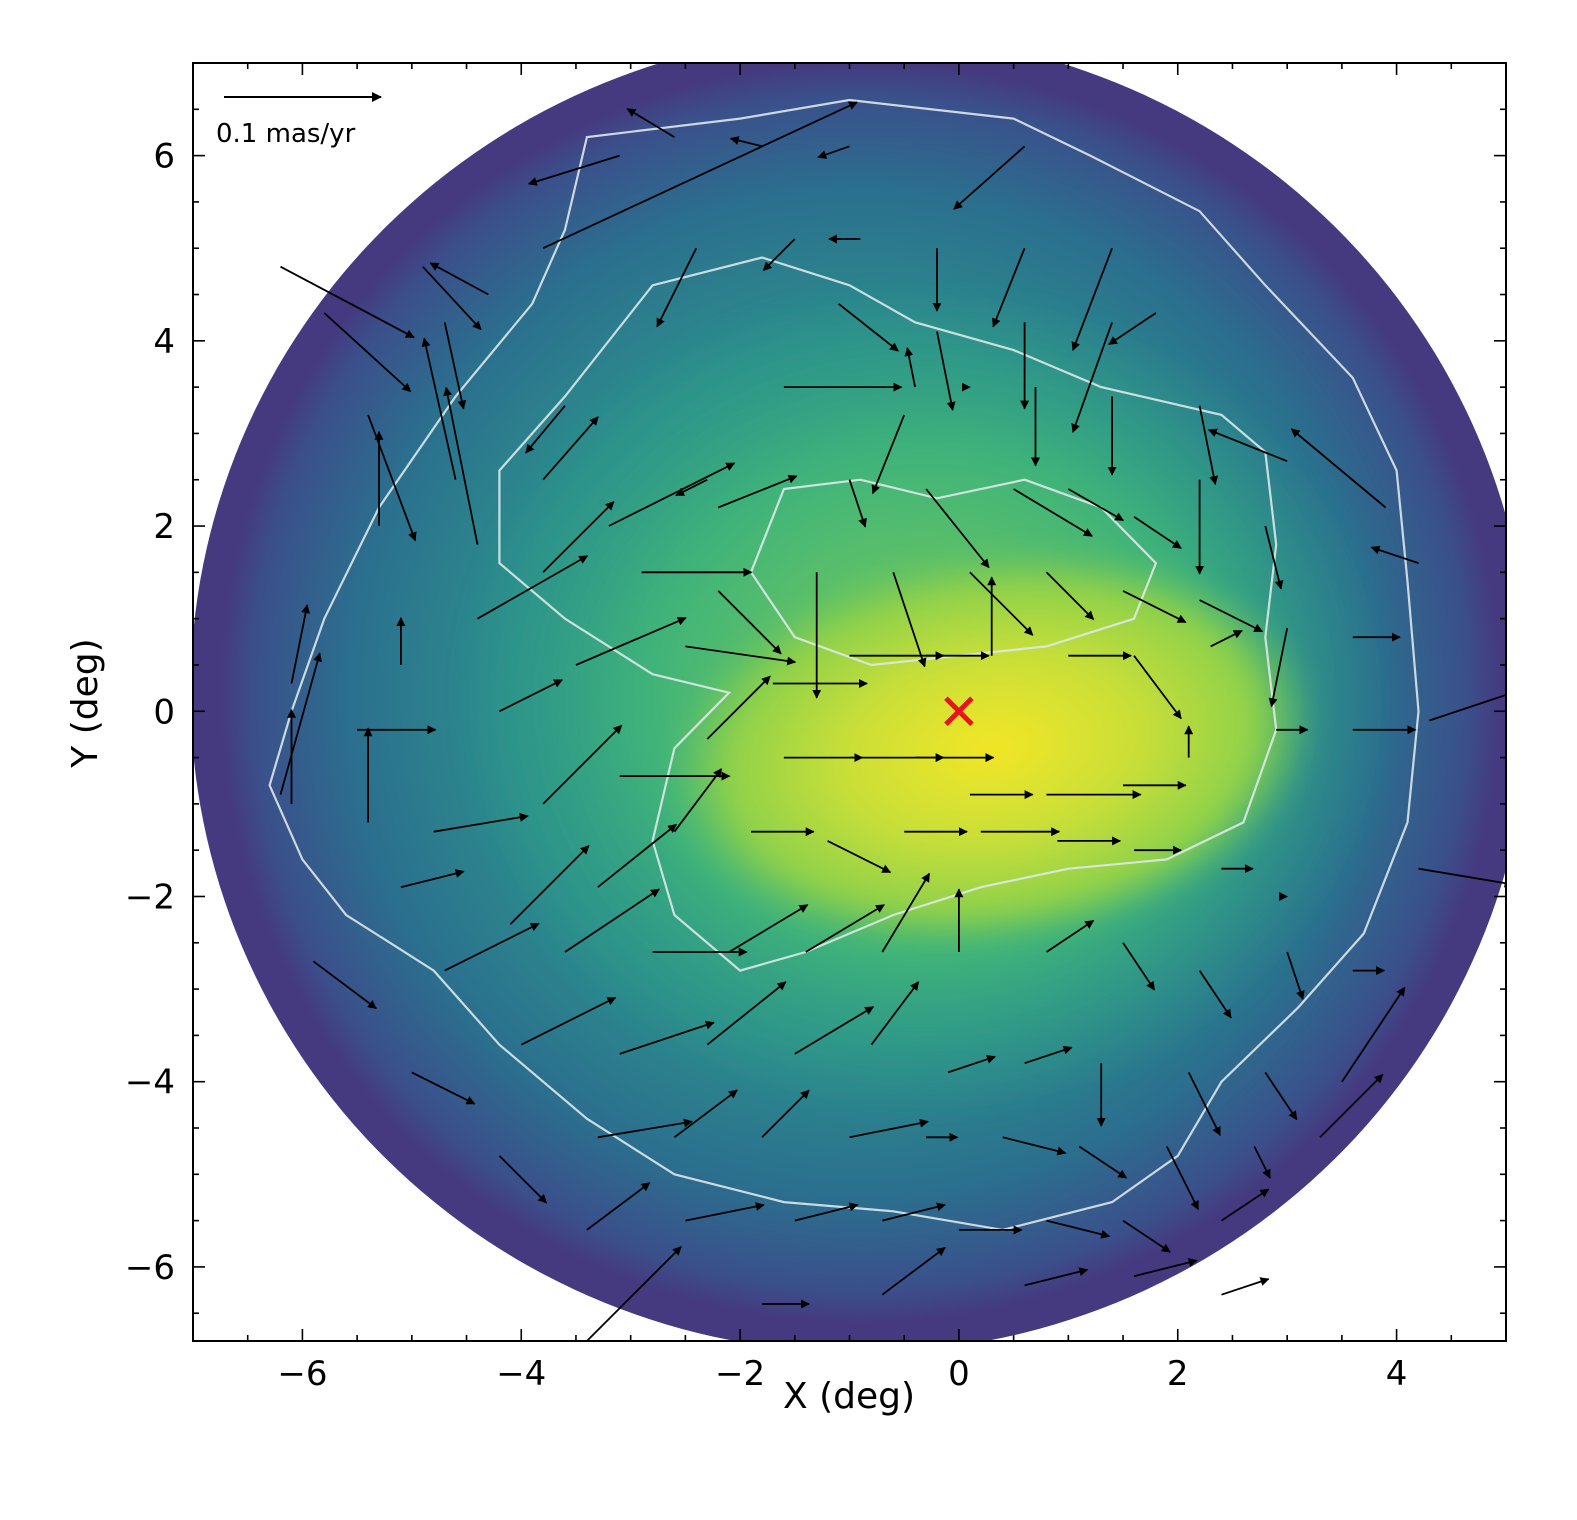  I want to click on x-tick-label: 2, so click(1178, 1374).